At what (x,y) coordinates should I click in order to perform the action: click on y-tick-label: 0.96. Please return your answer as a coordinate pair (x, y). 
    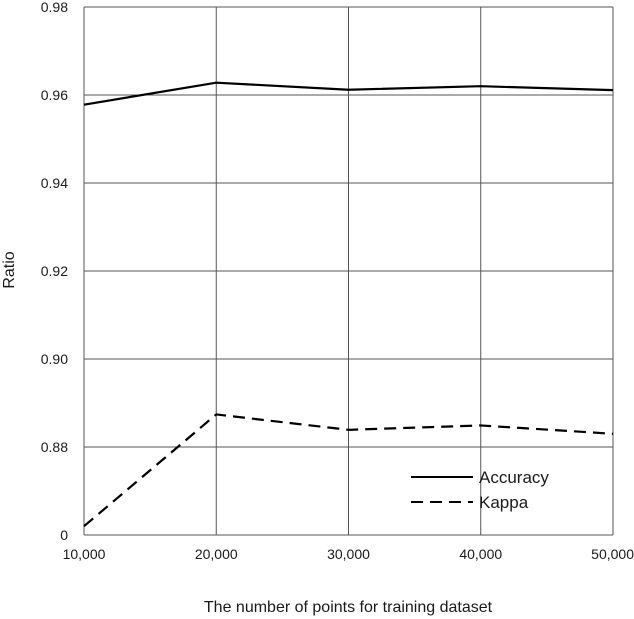
    Looking at the image, I should click on (54, 95).